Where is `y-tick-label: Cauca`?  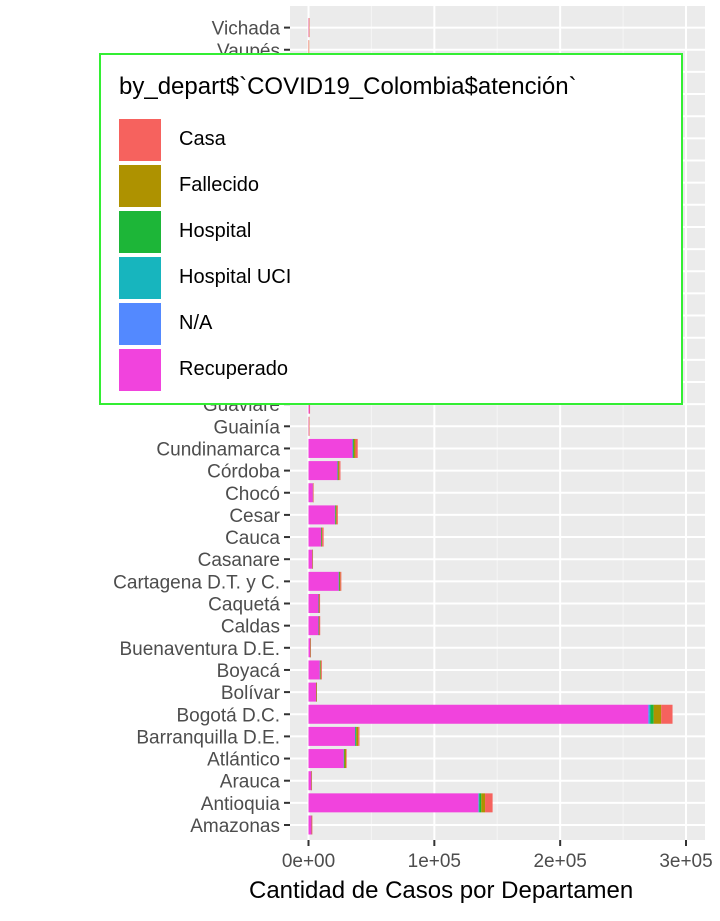 y-tick-label: Cauca is located at coordinates (252, 538).